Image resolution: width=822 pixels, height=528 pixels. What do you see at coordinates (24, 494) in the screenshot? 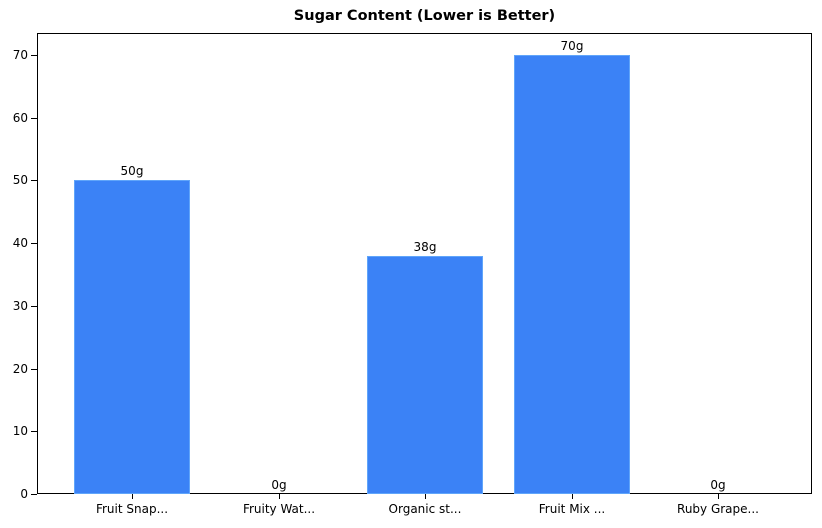
I see `y-tick-label: 0` at bounding box center [24, 494].